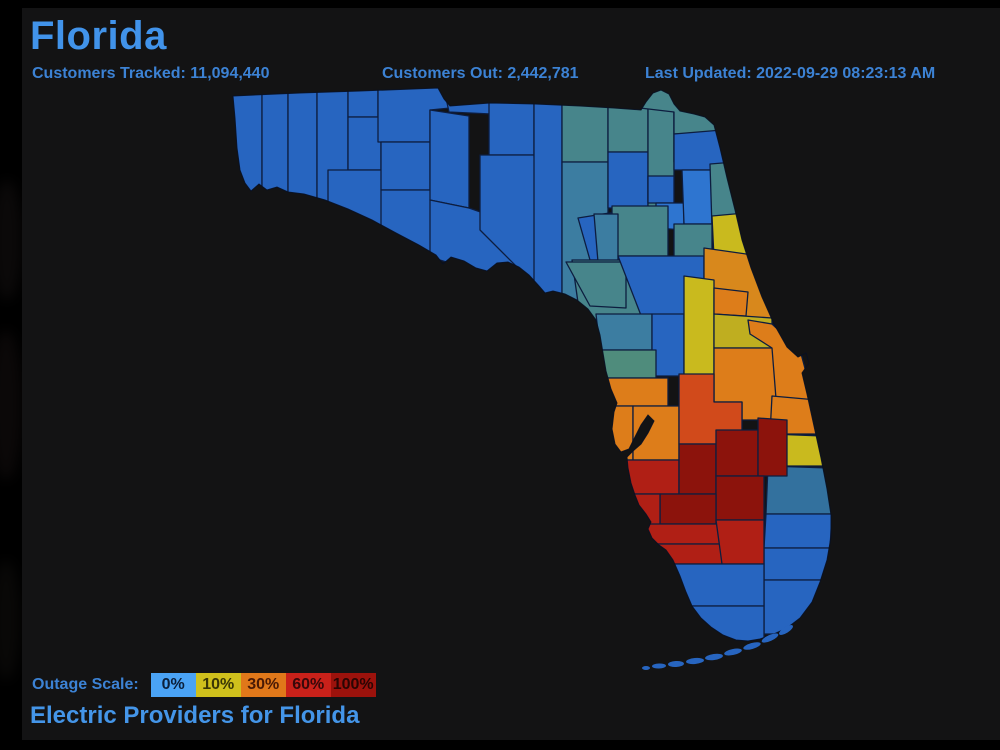 Image resolution: width=1000 pixels, height=750 pixels. Describe the element at coordinates (731, 302) in the screenshot. I see `county-seminole` at that location.